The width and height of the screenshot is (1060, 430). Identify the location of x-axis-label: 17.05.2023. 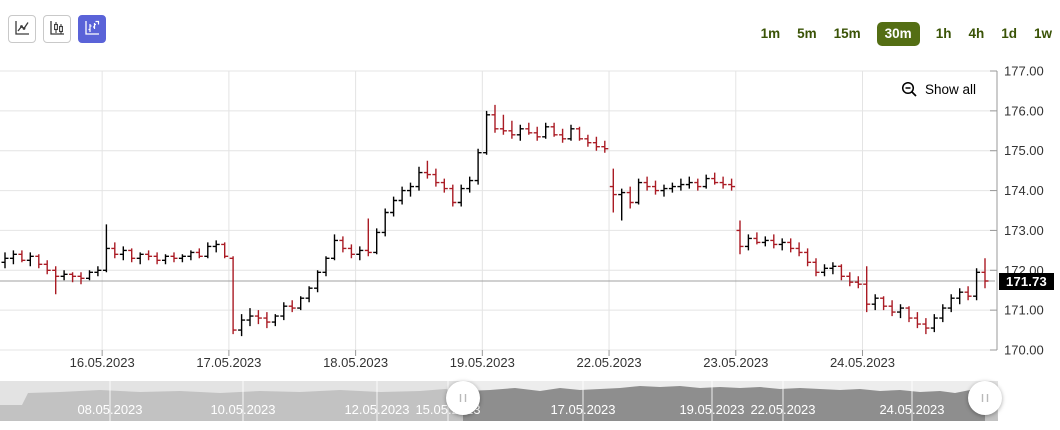
(228, 362).